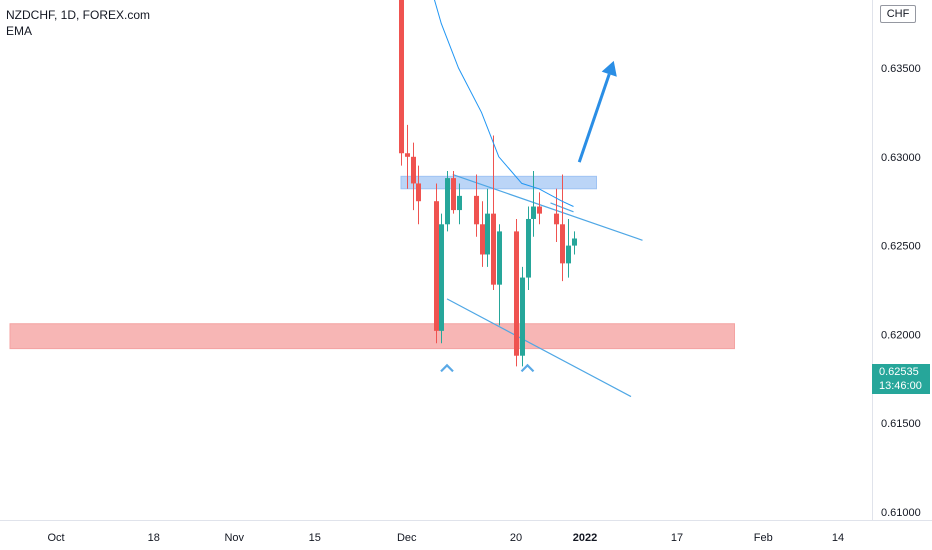  What do you see at coordinates (594, 118) in the screenshot?
I see `trend-arrow-shaft` at bounding box center [594, 118].